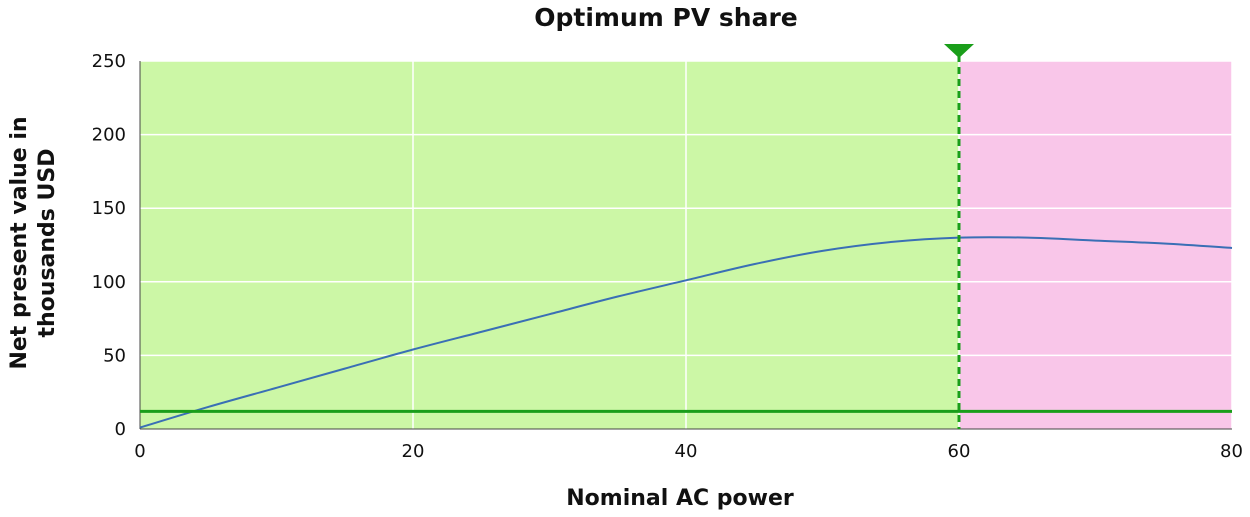 The height and width of the screenshot is (517, 1250). What do you see at coordinates (665, 17) in the screenshot?
I see `chart-title: Optimum PV share` at bounding box center [665, 17].